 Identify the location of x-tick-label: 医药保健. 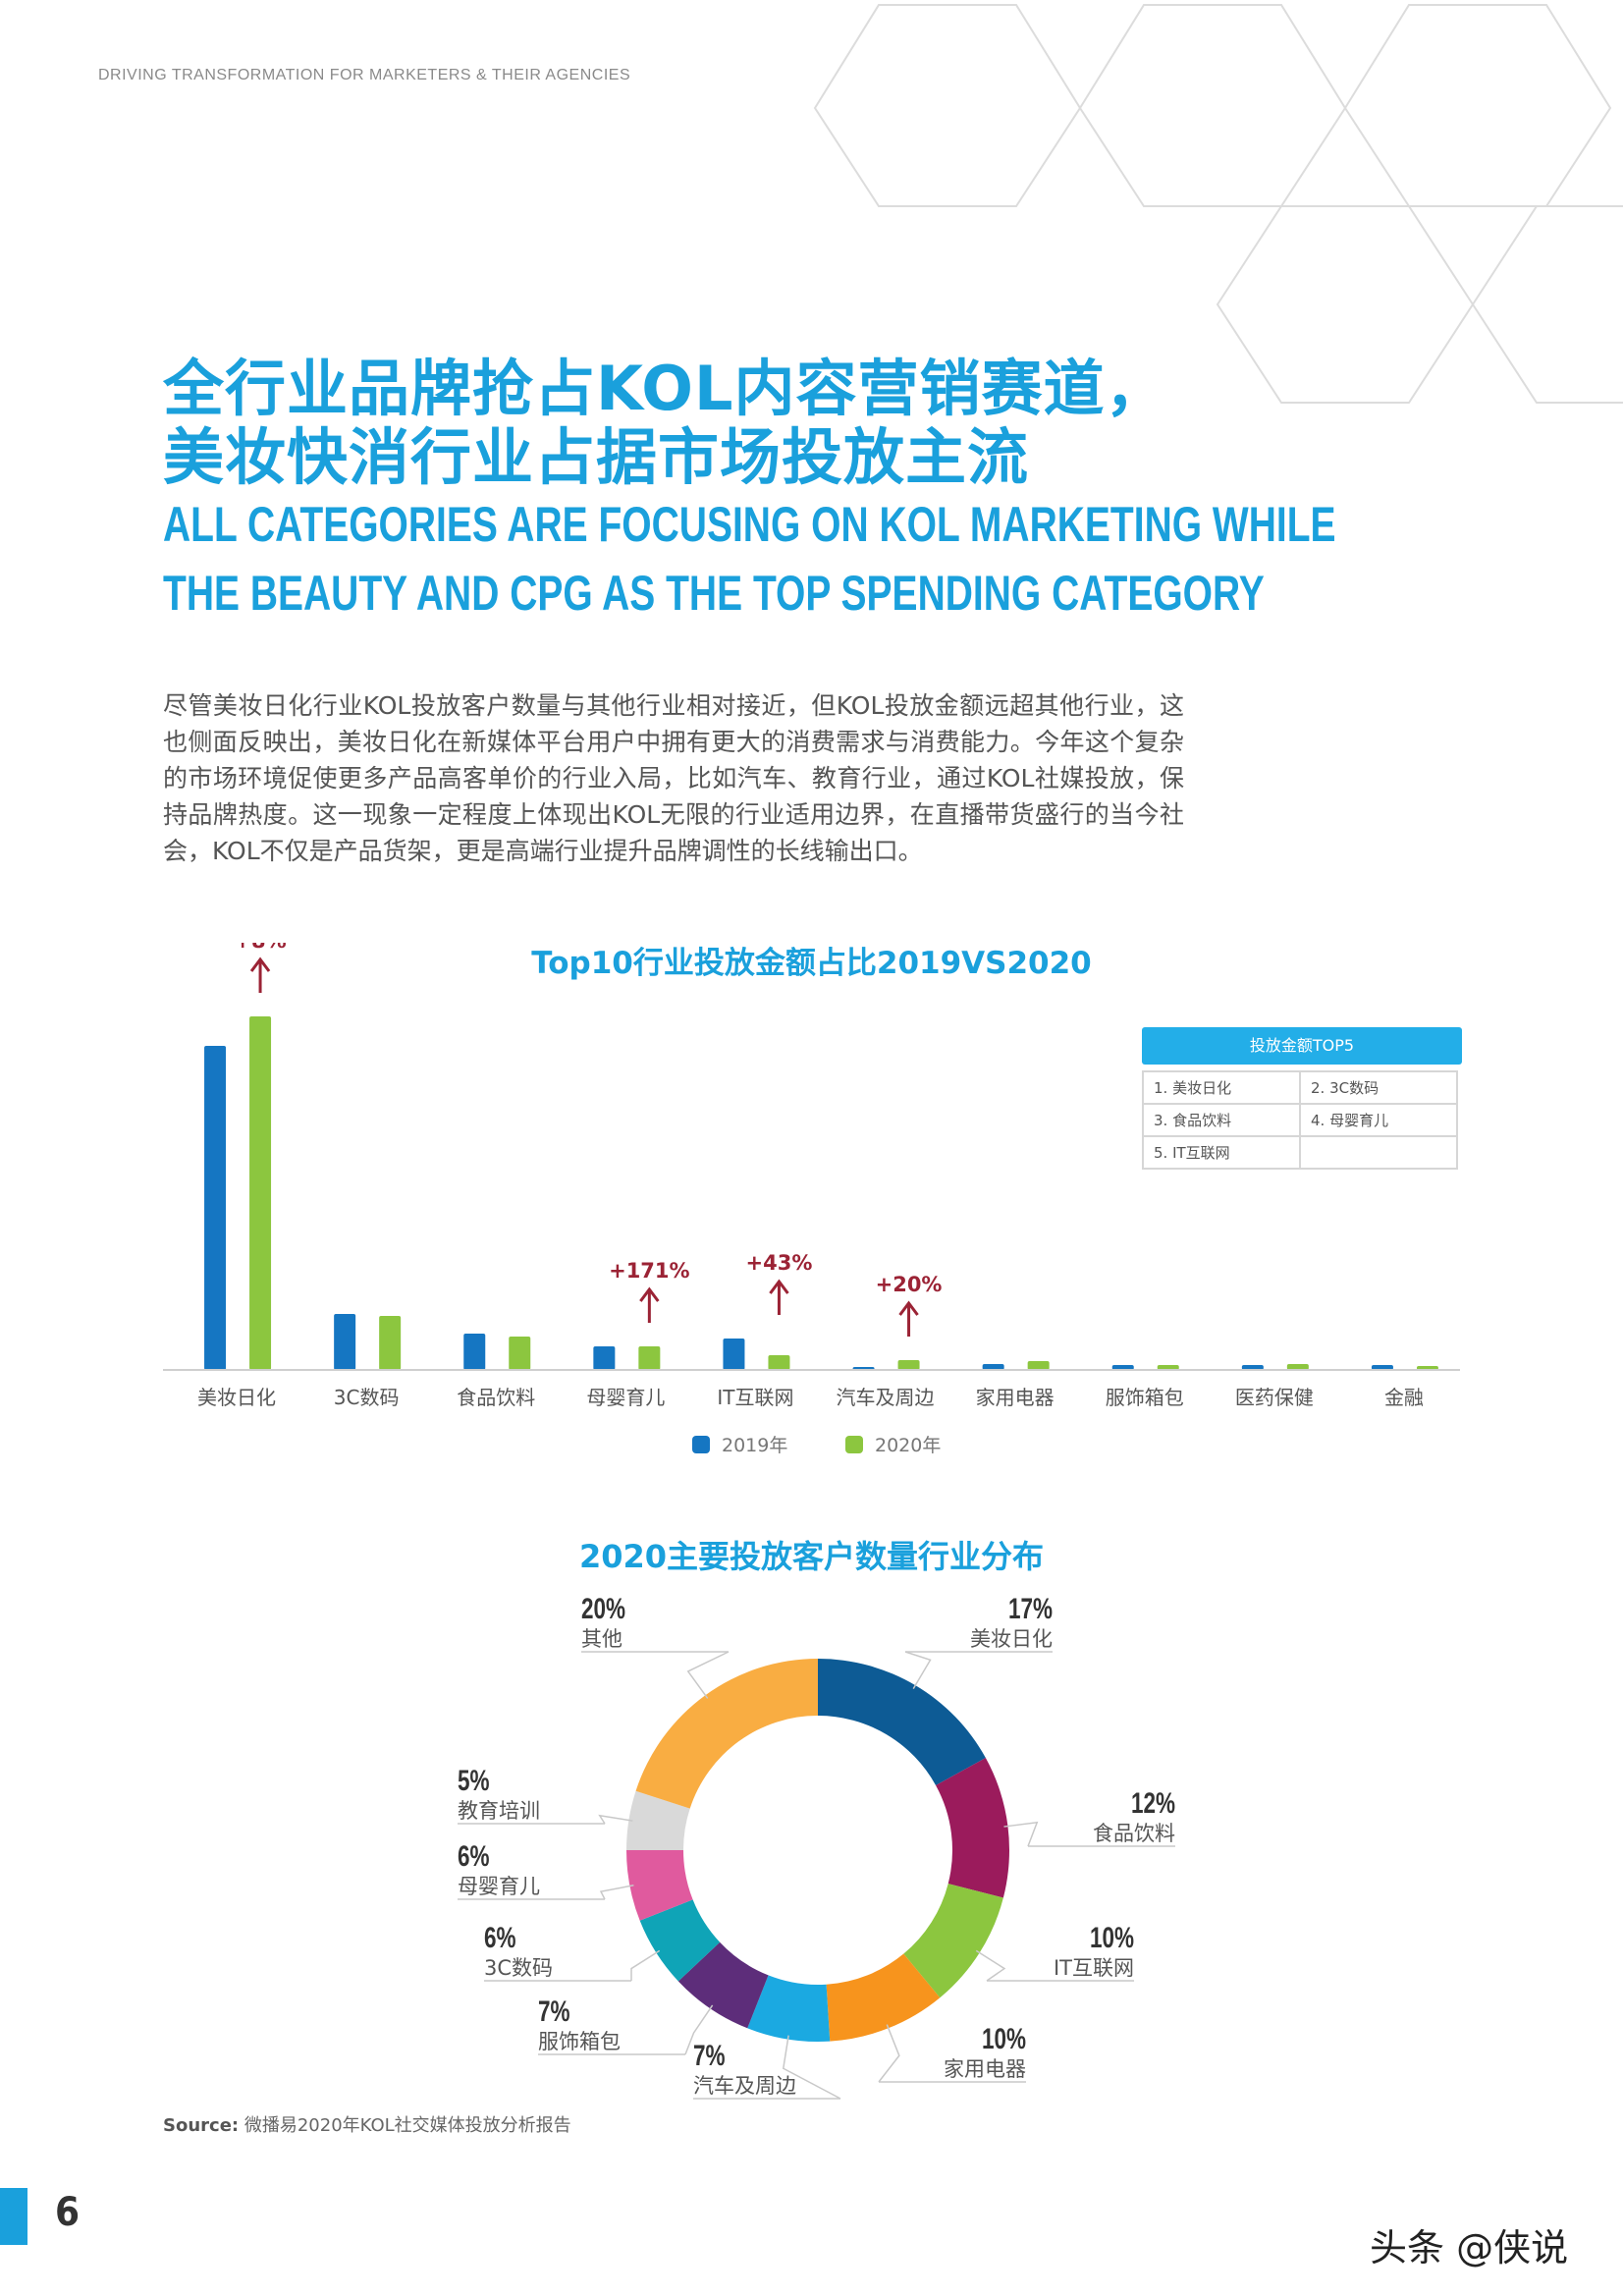
(1274, 1397).